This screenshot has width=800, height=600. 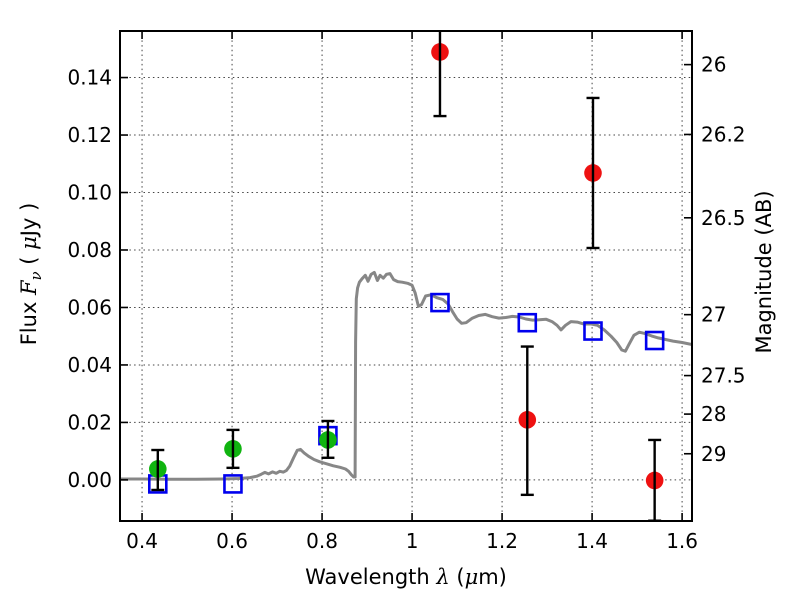 What do you see at coordinates (28, 287) in the screenshot?
I see `F-symbol: F` at bounding box center [28, 287].